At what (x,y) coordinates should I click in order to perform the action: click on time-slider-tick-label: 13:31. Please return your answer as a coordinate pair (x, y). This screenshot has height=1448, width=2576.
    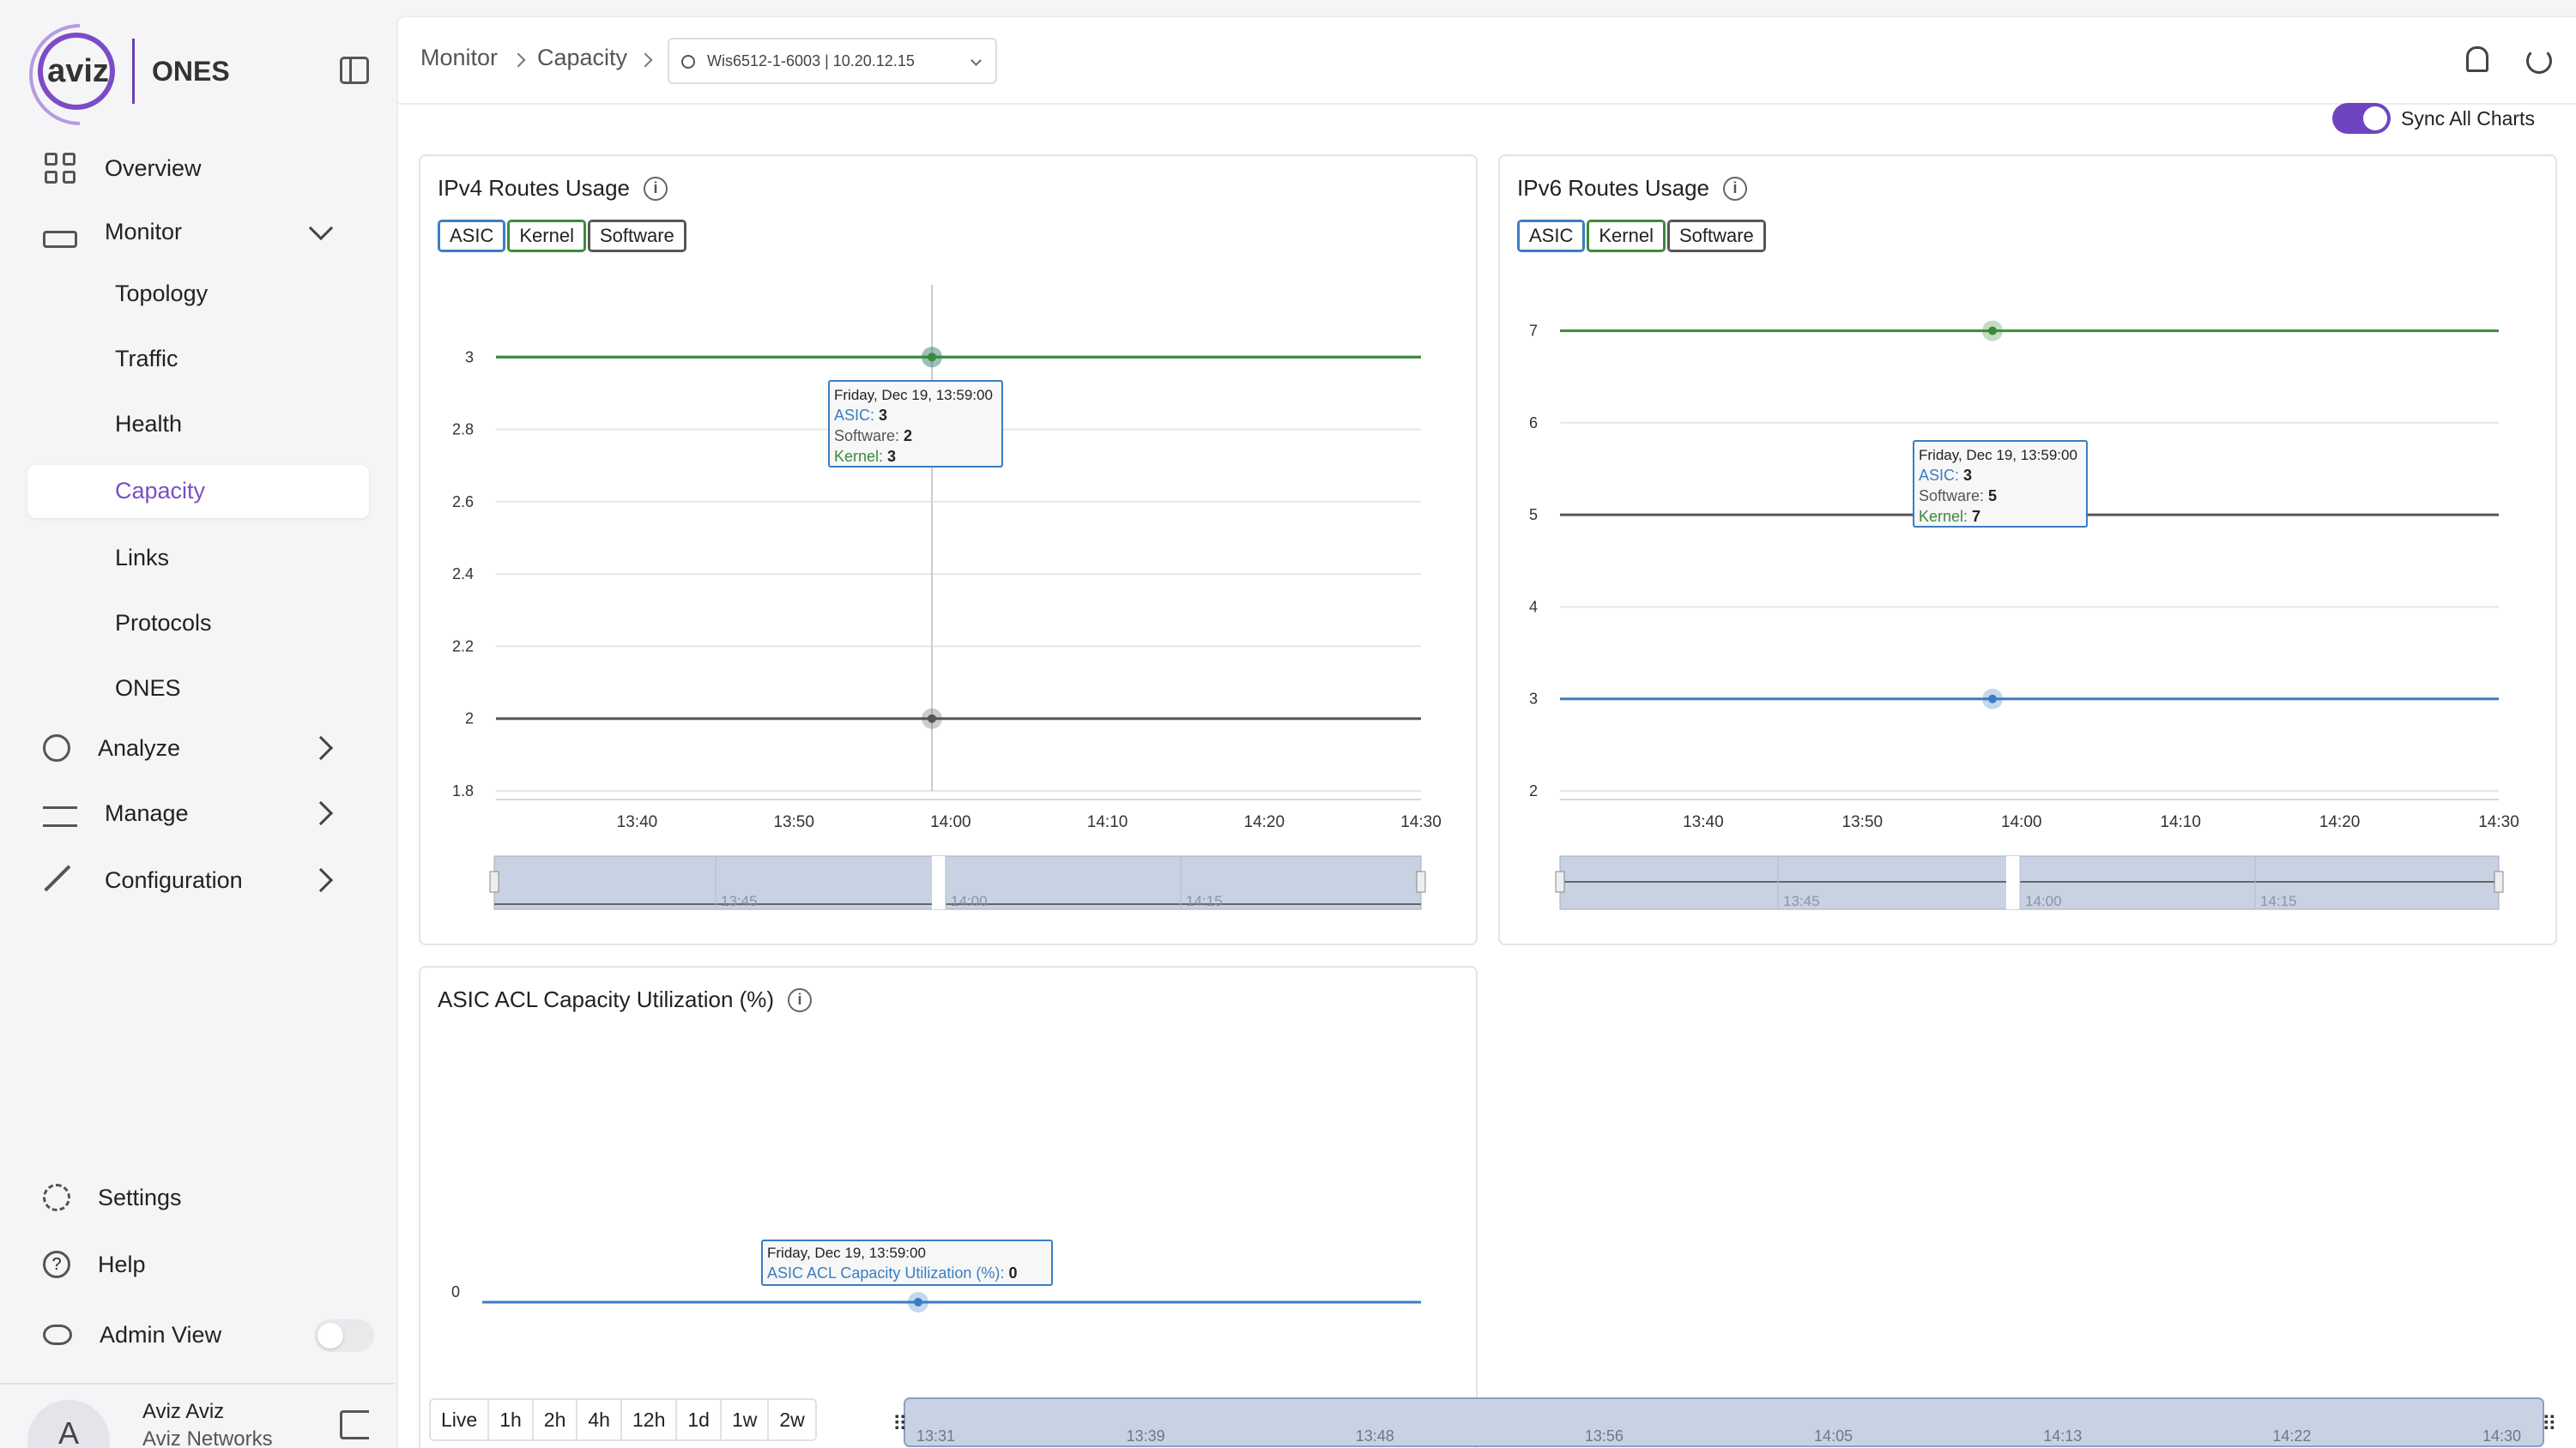
    Looking at the image, I should click on (936, 1436).